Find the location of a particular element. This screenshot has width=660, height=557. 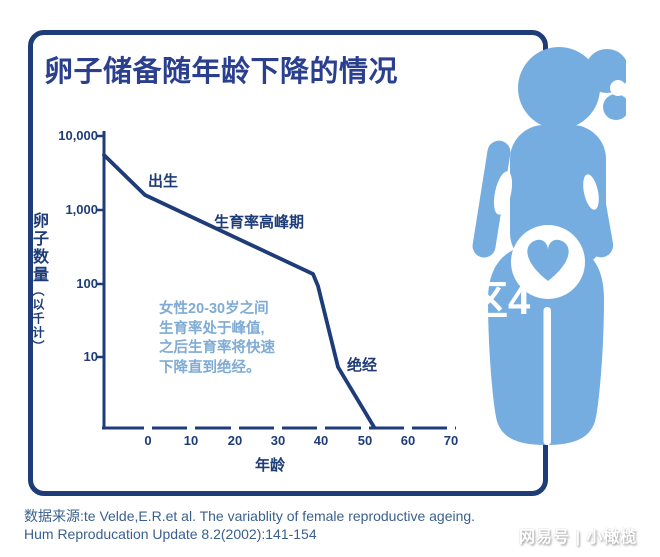

fertility-note: 女性20-30岁之间 生育率处于峰值, 之后生育率将快速 下降直到绝经。 is located at coordinates (254, 339).